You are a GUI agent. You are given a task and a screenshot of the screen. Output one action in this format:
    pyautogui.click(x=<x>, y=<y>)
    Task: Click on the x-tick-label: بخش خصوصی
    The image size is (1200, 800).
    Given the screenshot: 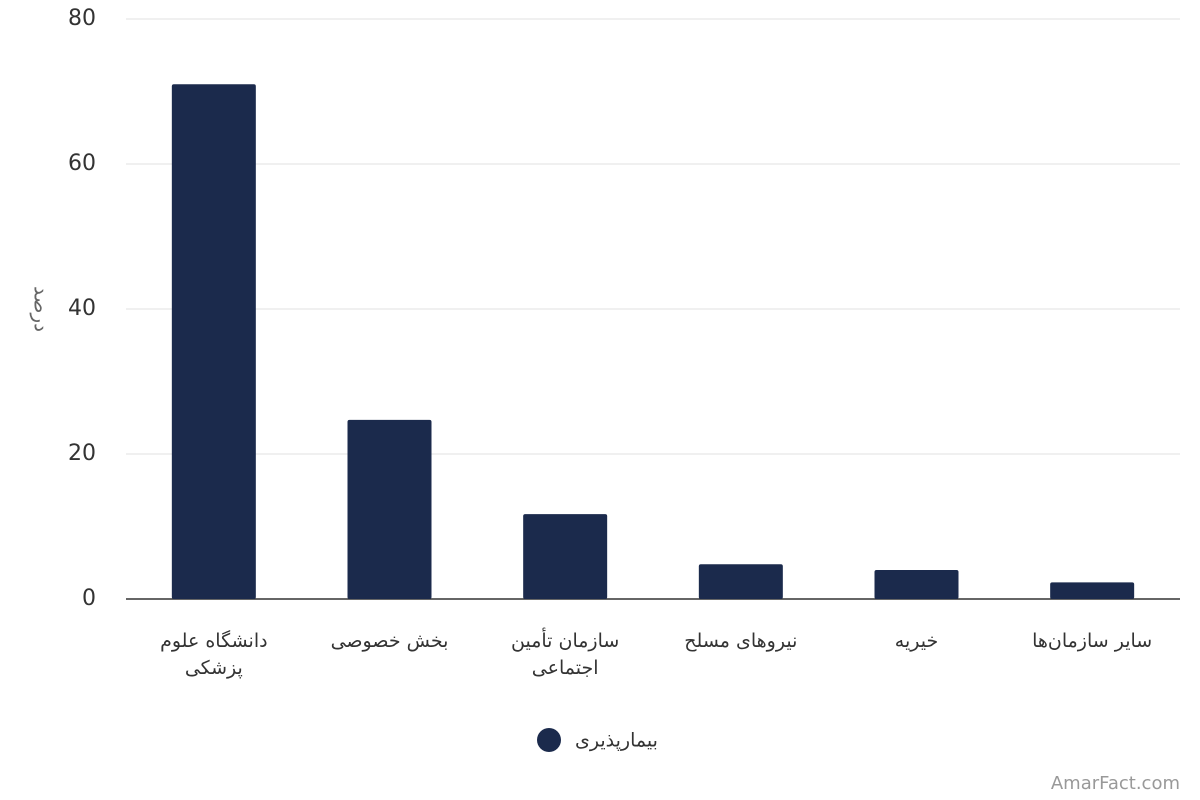 What is the action you would take?
    pyautogui.click(x=389, y=641)
    